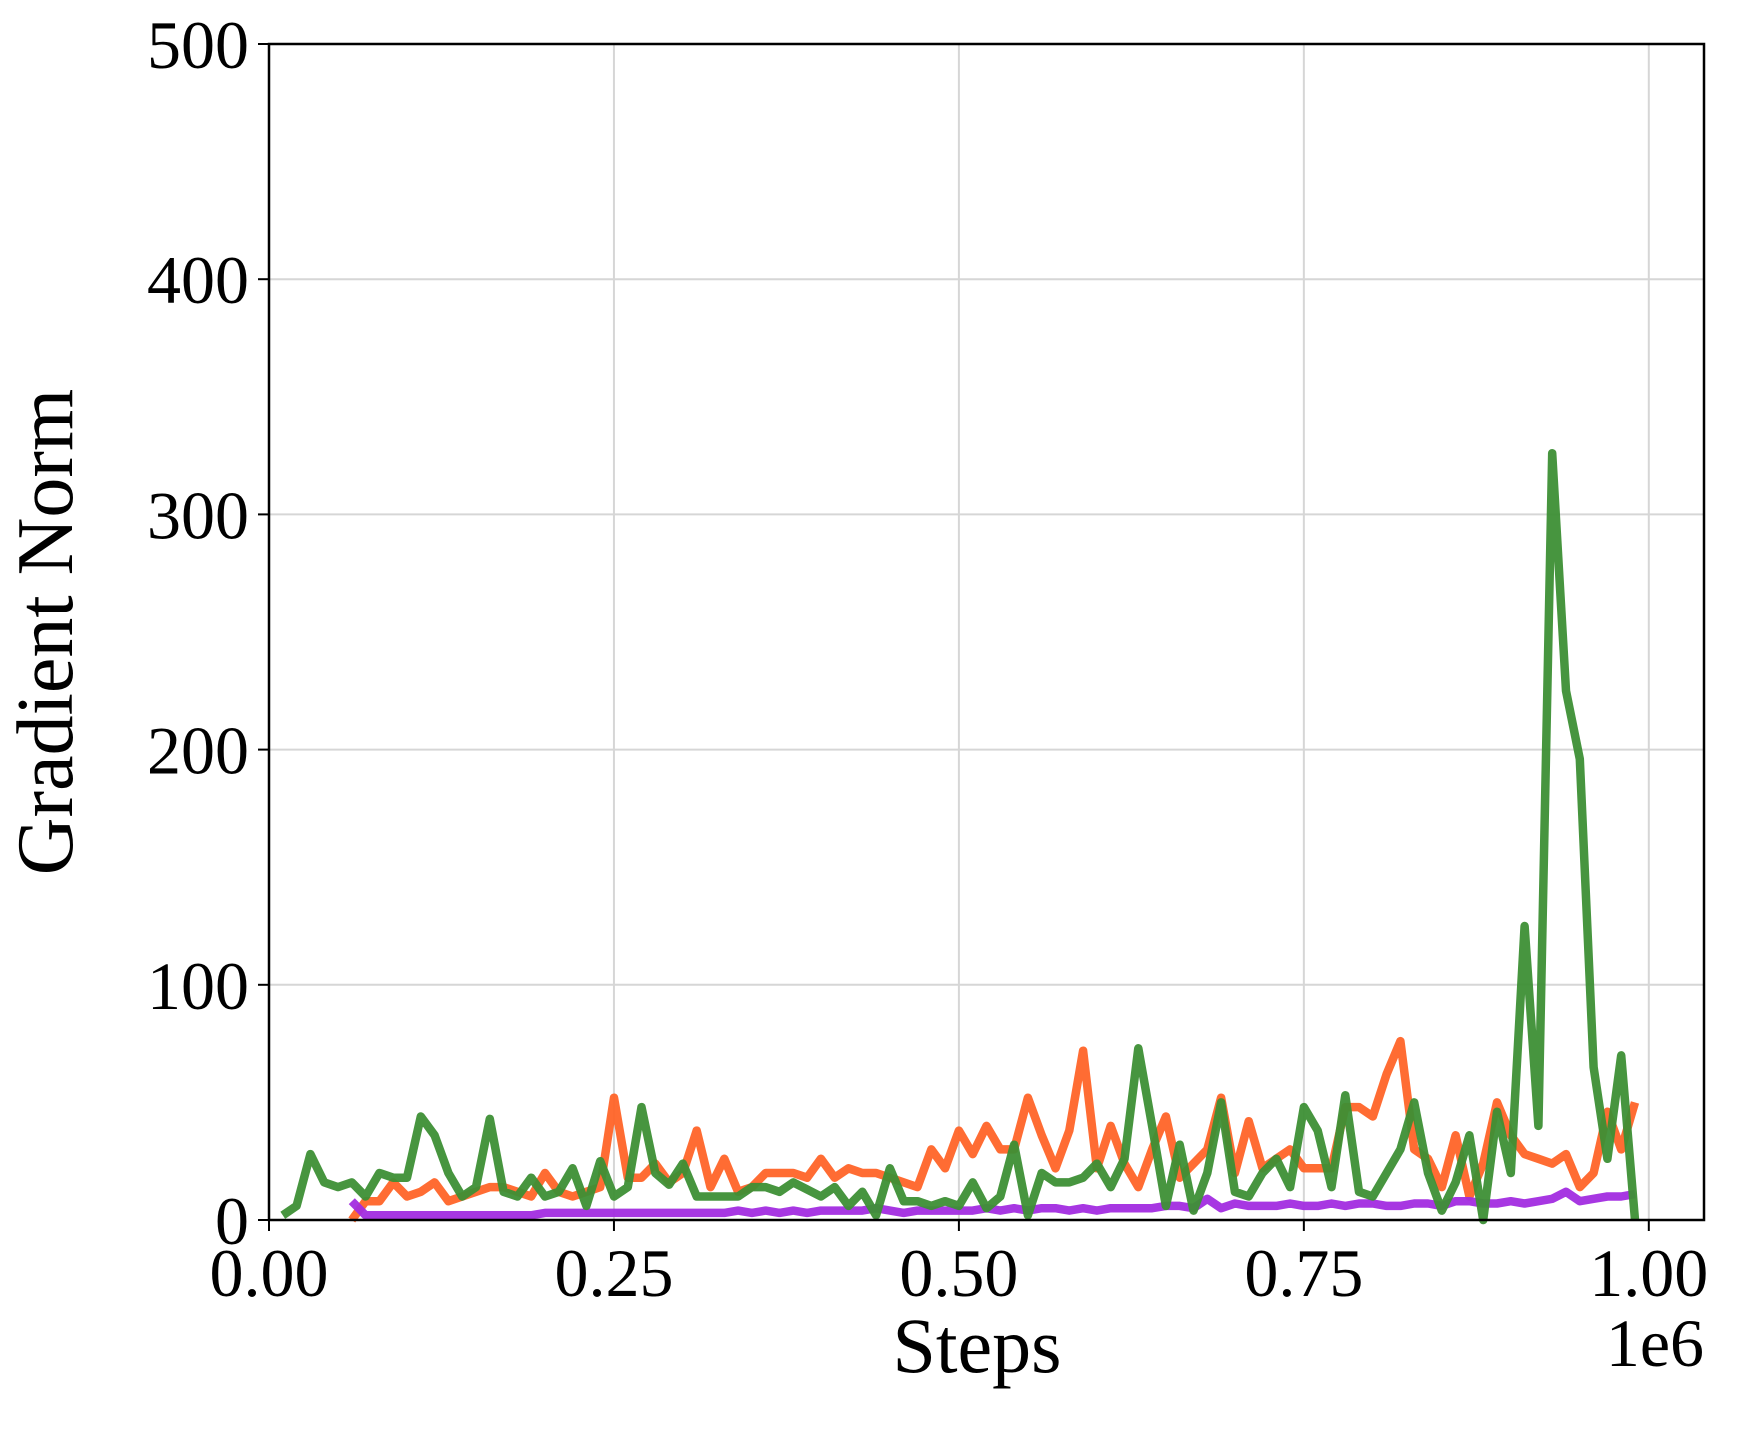 The image size is (1738, 1440). I want to click on x-tick-label: 0.00, so click(269, 1273).